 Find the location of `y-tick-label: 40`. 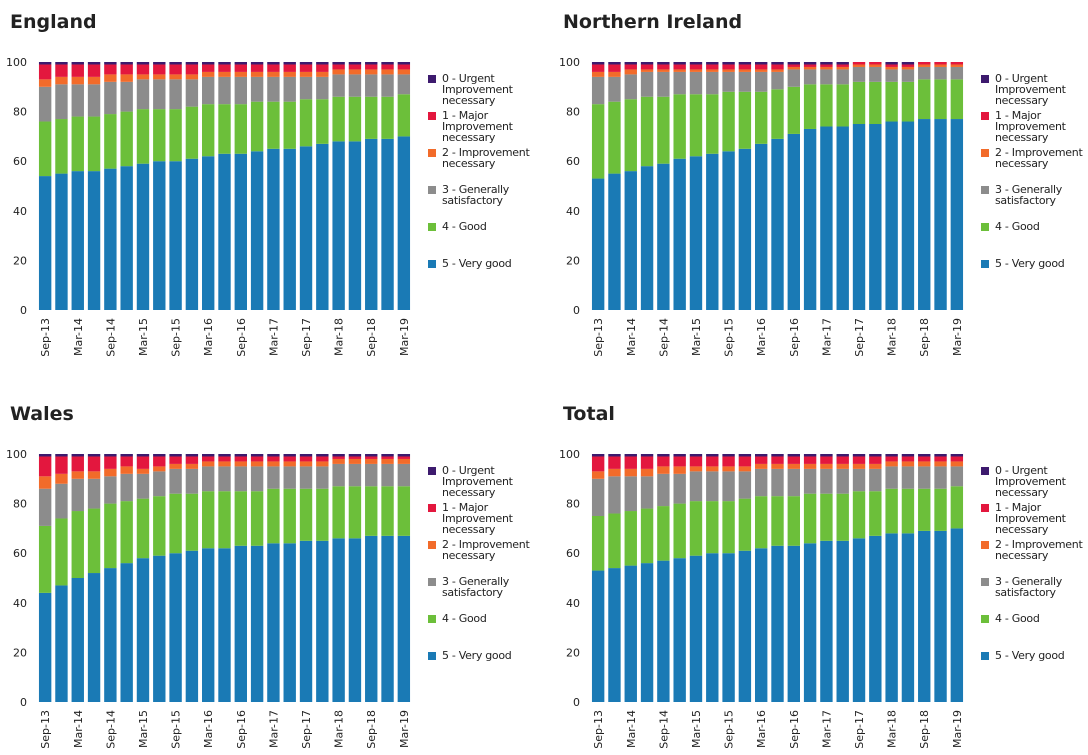

y-tick-label: 40 is located at coordinates (20, 211).